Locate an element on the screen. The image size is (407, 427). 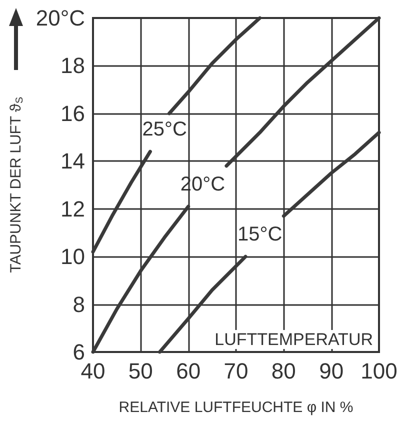
y-tick-label: 20°C is located at coordinates (61, 18).